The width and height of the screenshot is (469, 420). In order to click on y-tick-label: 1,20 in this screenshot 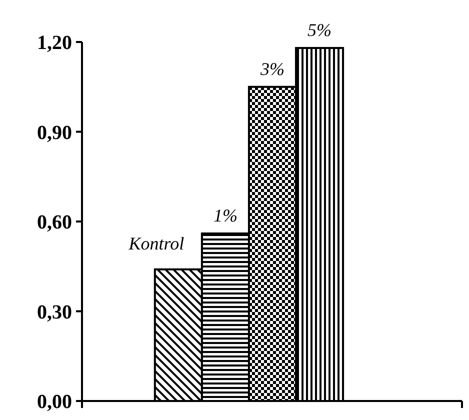, I will do `click(54, 43)`.